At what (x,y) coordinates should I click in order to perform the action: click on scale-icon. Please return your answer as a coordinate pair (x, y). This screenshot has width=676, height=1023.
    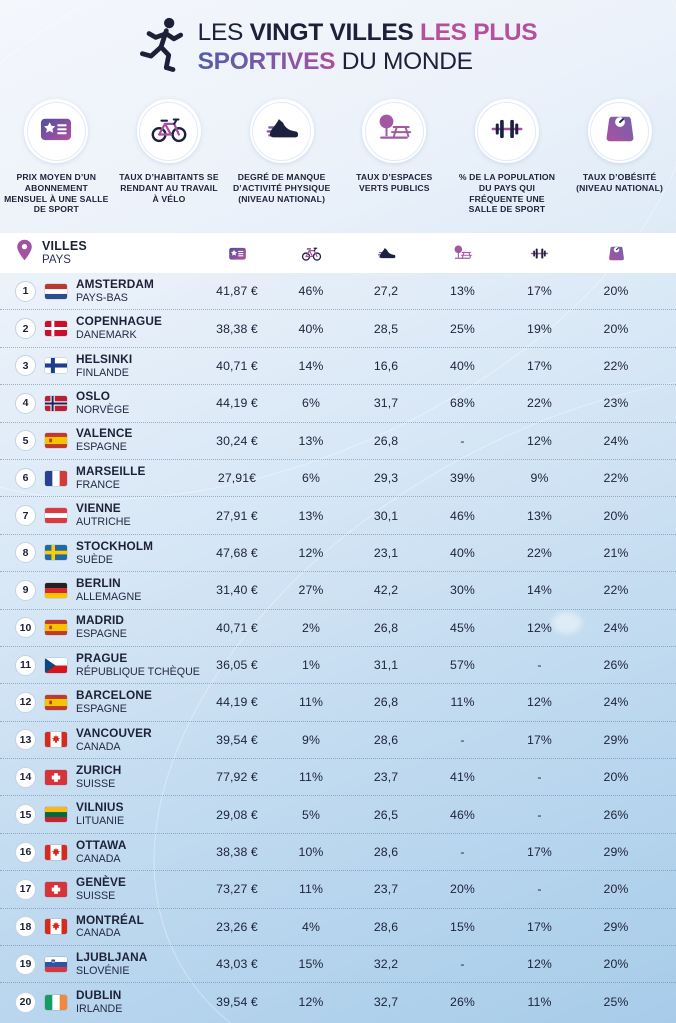
    Looking at the image, I should click on (620, 131).